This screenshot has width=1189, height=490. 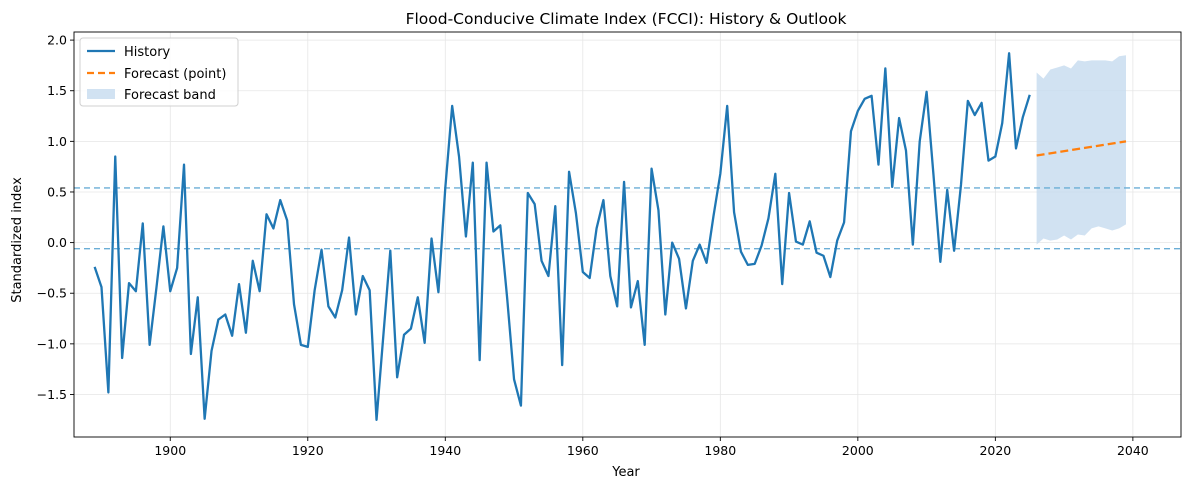 I want to click on y-tick-label: 1.5, so click(x=57, y=90).